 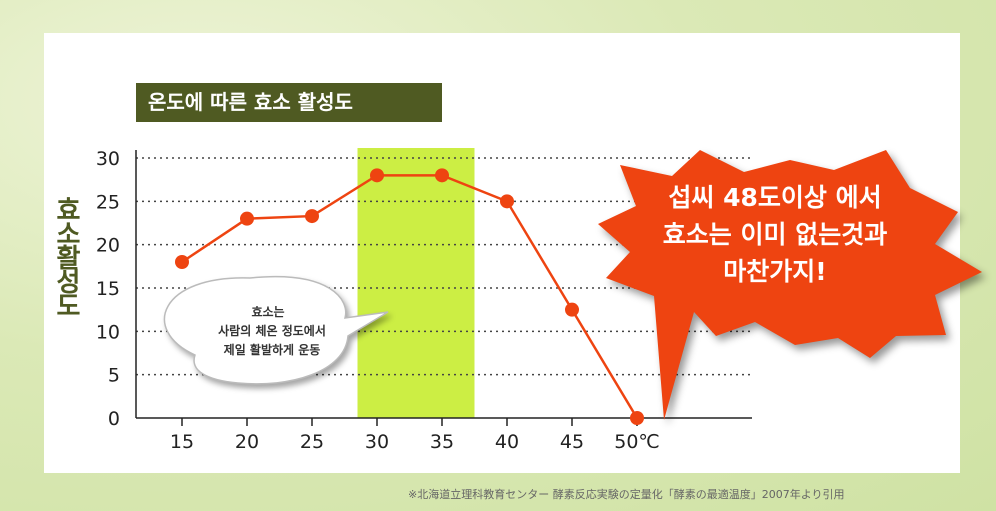 I want to click on y-tick-label: 25, so click(x=108, y=202).